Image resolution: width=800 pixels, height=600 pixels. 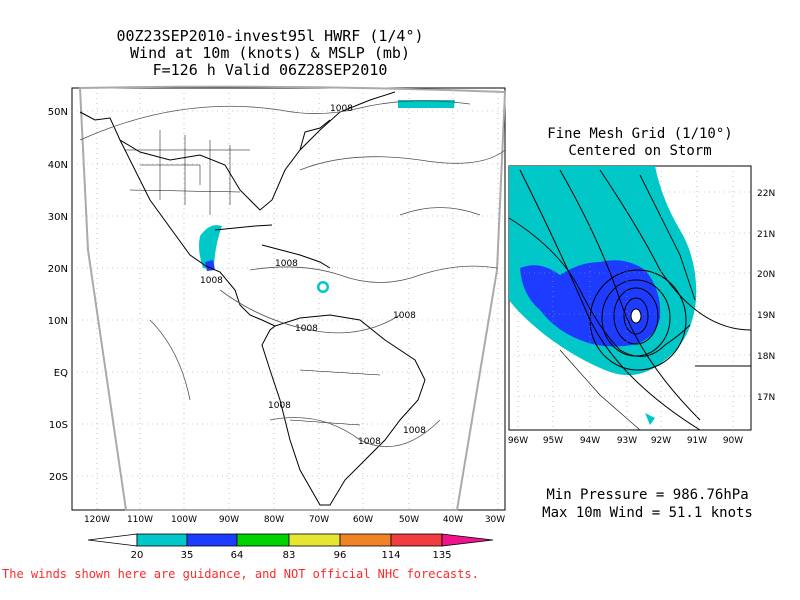 I want to click on map-title-line-1: 00Z23SEP2010-invest95l HWRF (1/4°), so click(x=270, y=36).